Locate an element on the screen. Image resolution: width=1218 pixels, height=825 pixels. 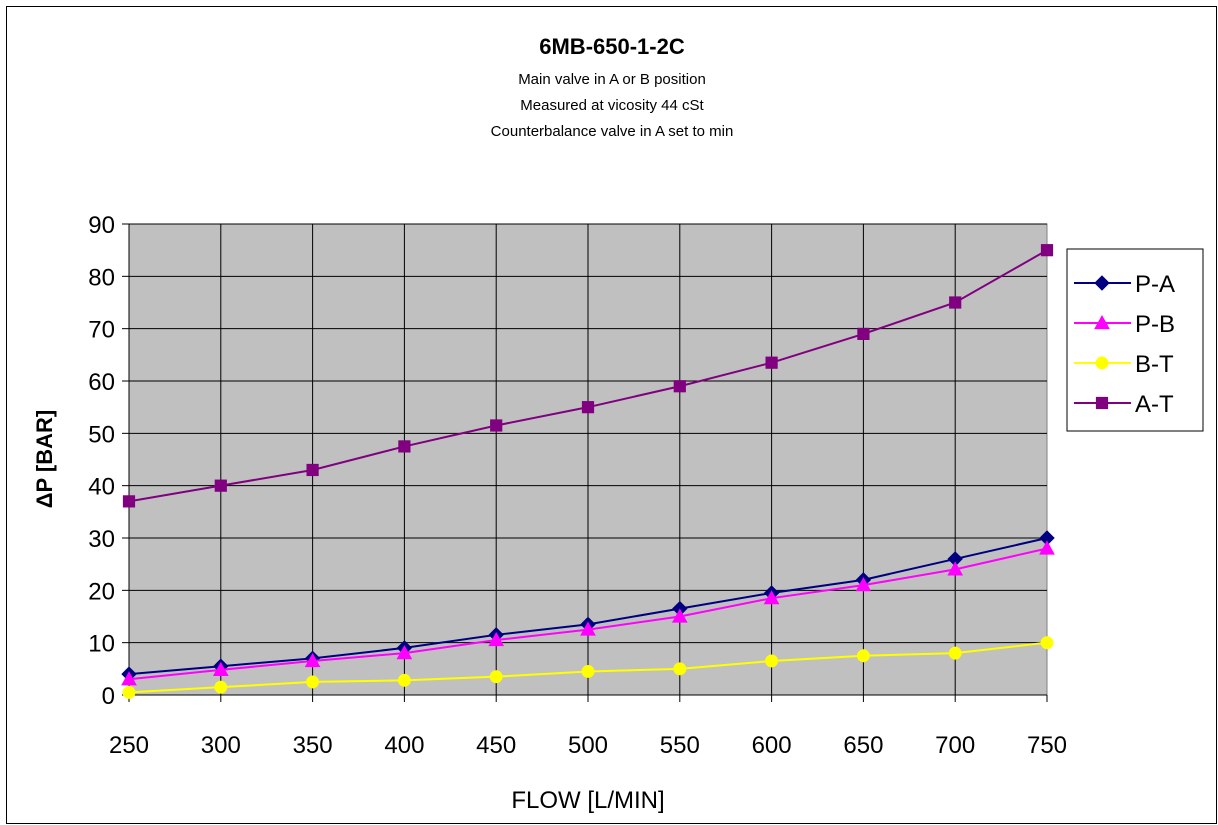
legend-marker-p-a is located at coordinates (1102, 283).